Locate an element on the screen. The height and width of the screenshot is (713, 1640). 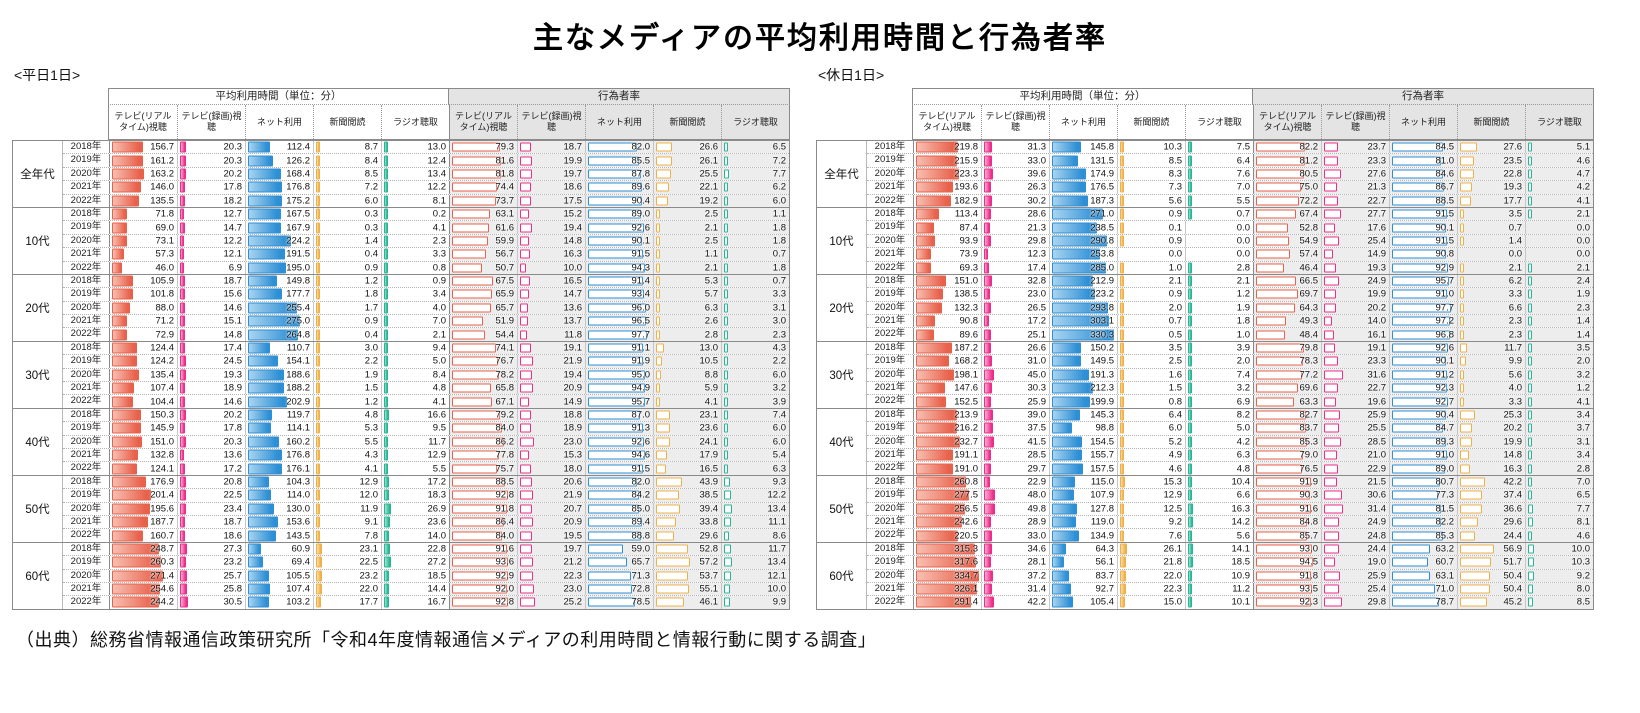
usage-time-cell: 71.8 is located at coordinates (143, 214).